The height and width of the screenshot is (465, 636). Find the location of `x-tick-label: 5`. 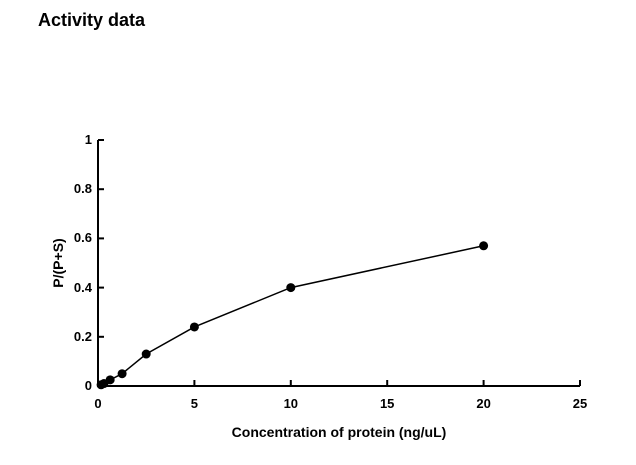

x-tick-label: 5 is located at coordinates (194, 403).